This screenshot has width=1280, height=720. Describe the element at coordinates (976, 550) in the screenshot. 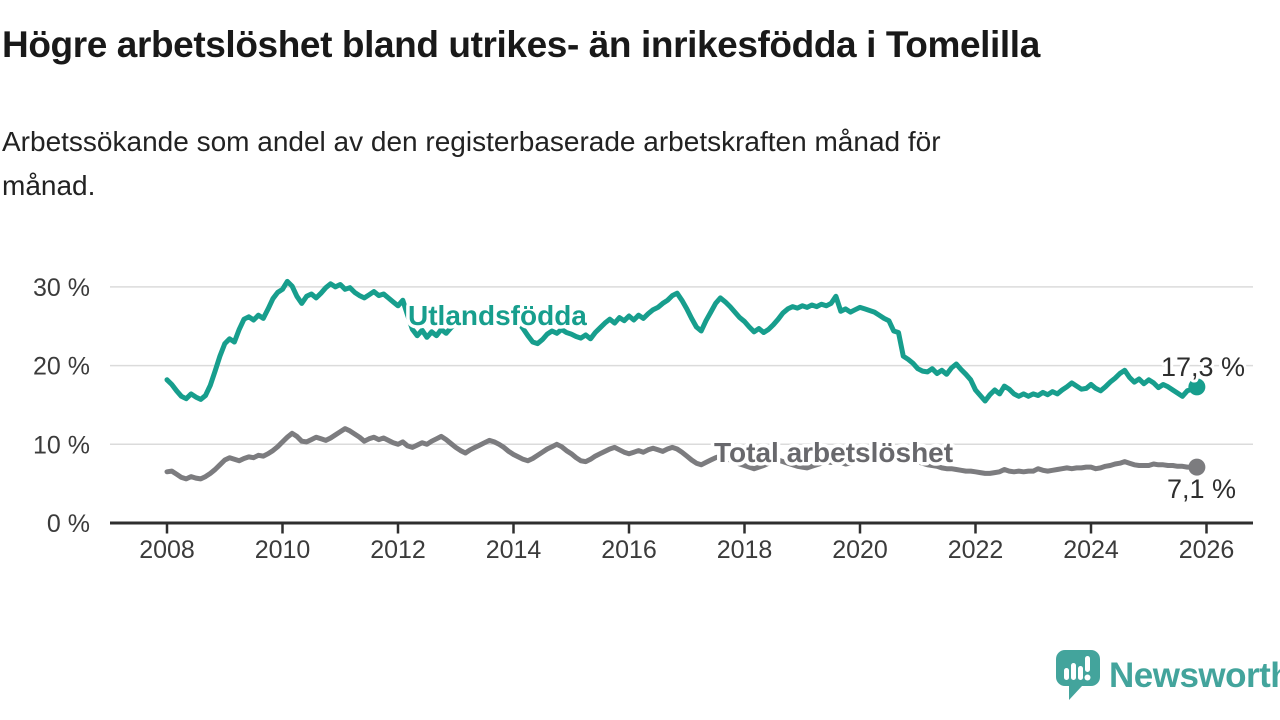

I see `x-axis-label-2022: 2022` at that location.